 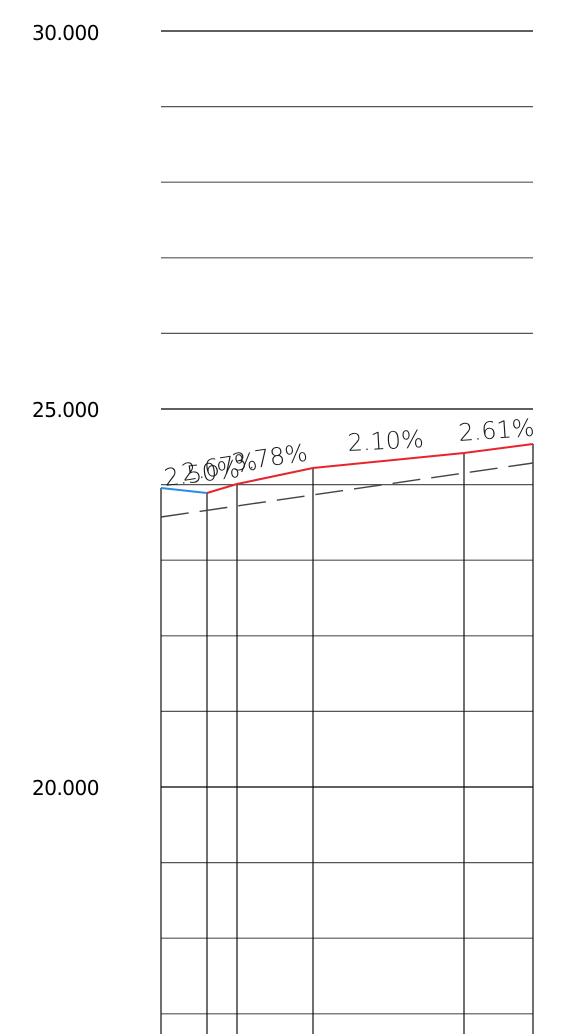 I want to click on grade-labels: 2.50% 2.67% 3.78% 2.10% 2.61%, so click(x=348, y=453).